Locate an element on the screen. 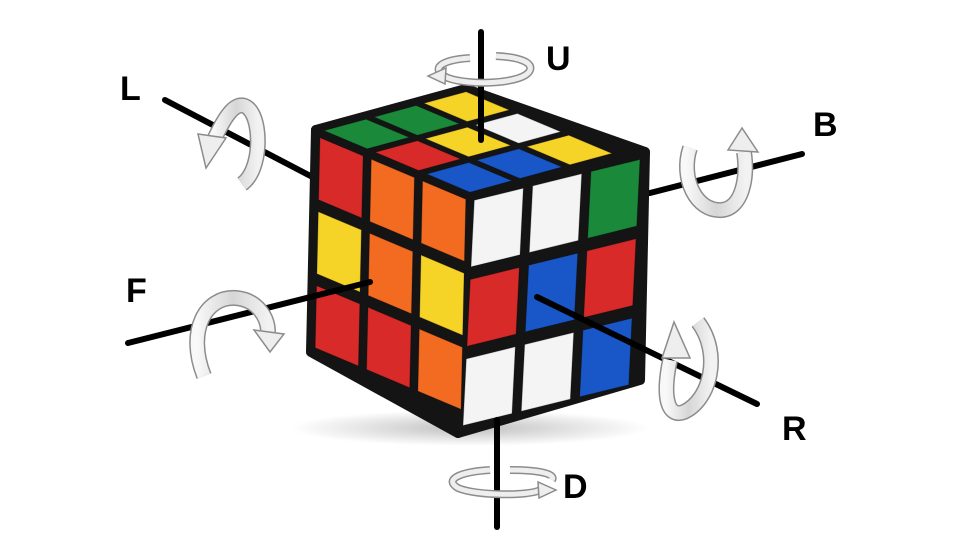 This screenshot has height=540, width=960. u-rotation-arrow-icon is located at coordinates (480, 69).